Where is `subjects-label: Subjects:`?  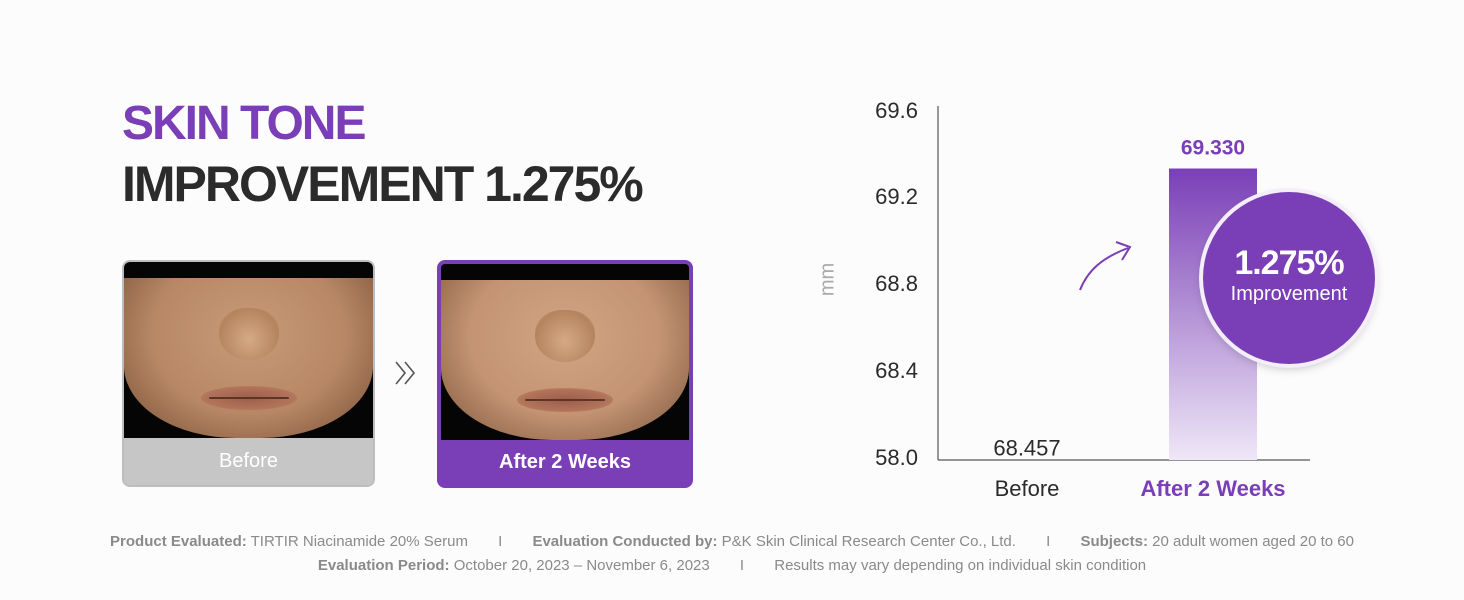 subjects-label: Subjects: is located at coordinates (1114, 541).